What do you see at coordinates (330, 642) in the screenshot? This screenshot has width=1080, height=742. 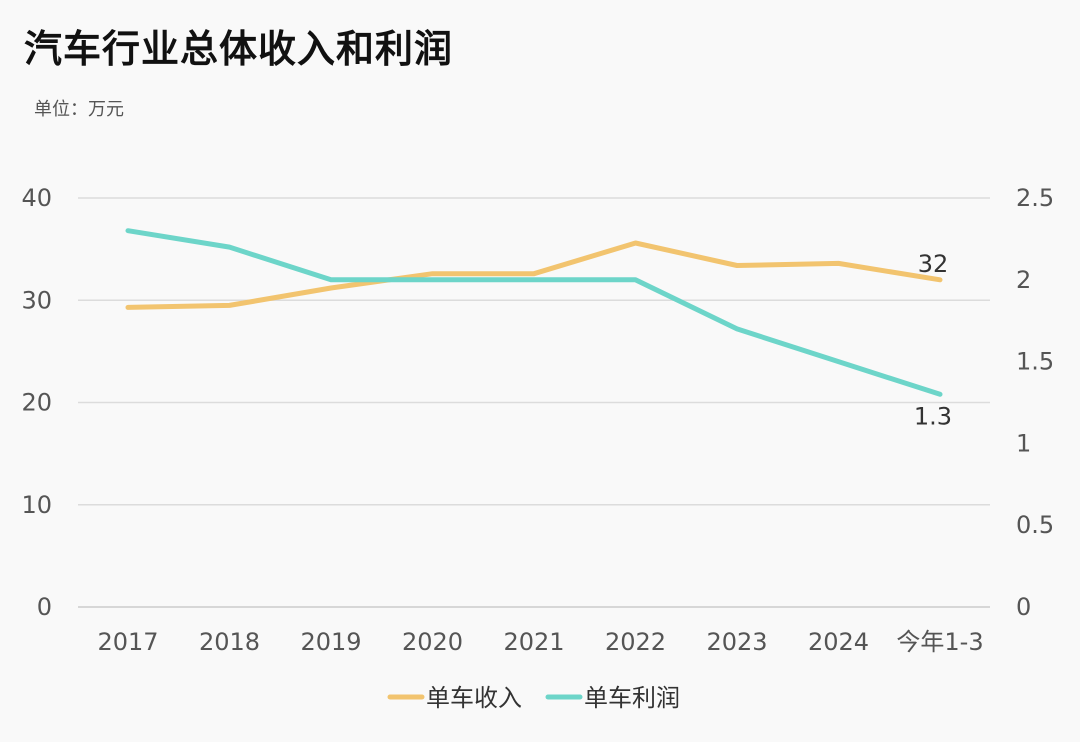 I see `x-tick-label: 2019` at bounding box center [330, 642].